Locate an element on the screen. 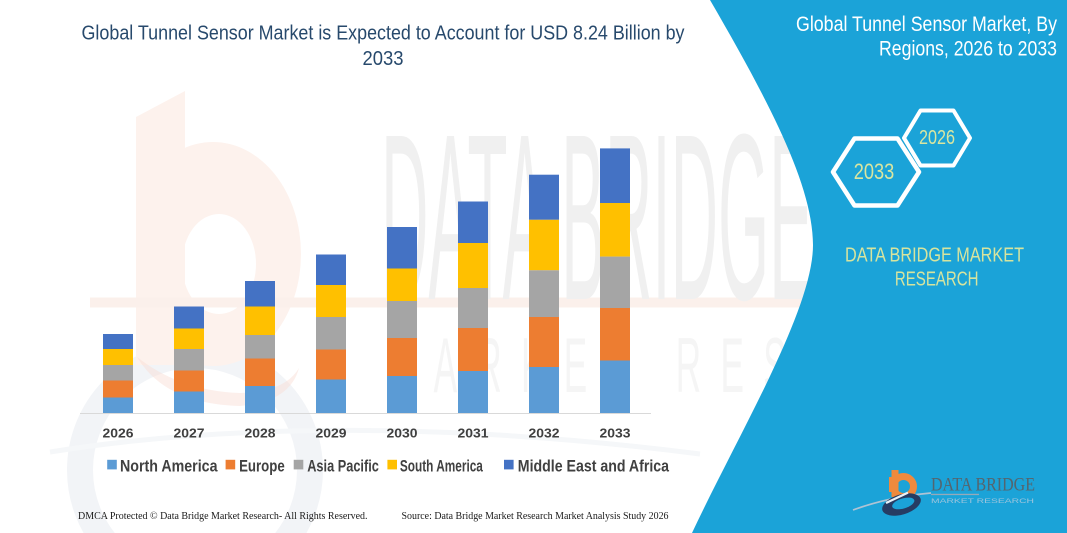 The height and width of the screenshot is (533, 1067). svg-text: 2028 is located at coordinates (260, 433).